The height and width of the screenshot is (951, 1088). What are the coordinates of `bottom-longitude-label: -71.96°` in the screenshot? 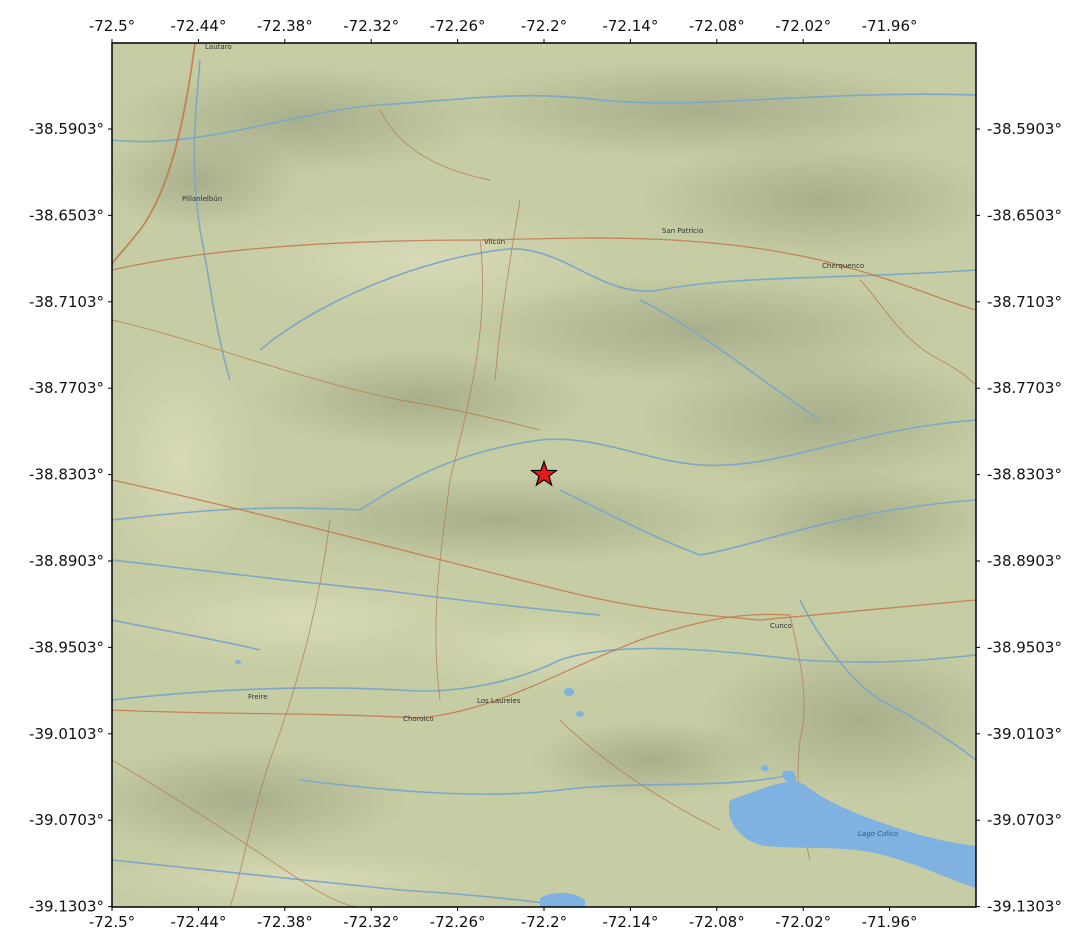 It's located at (890, 922).